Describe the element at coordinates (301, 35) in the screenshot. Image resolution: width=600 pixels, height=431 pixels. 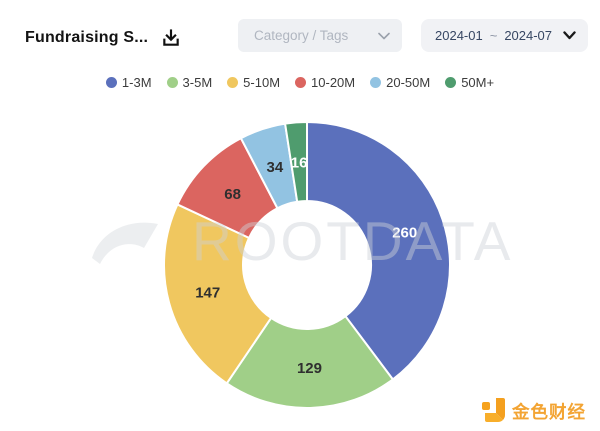
I see `category-tags-placeholder: Category / Tags` at that location.